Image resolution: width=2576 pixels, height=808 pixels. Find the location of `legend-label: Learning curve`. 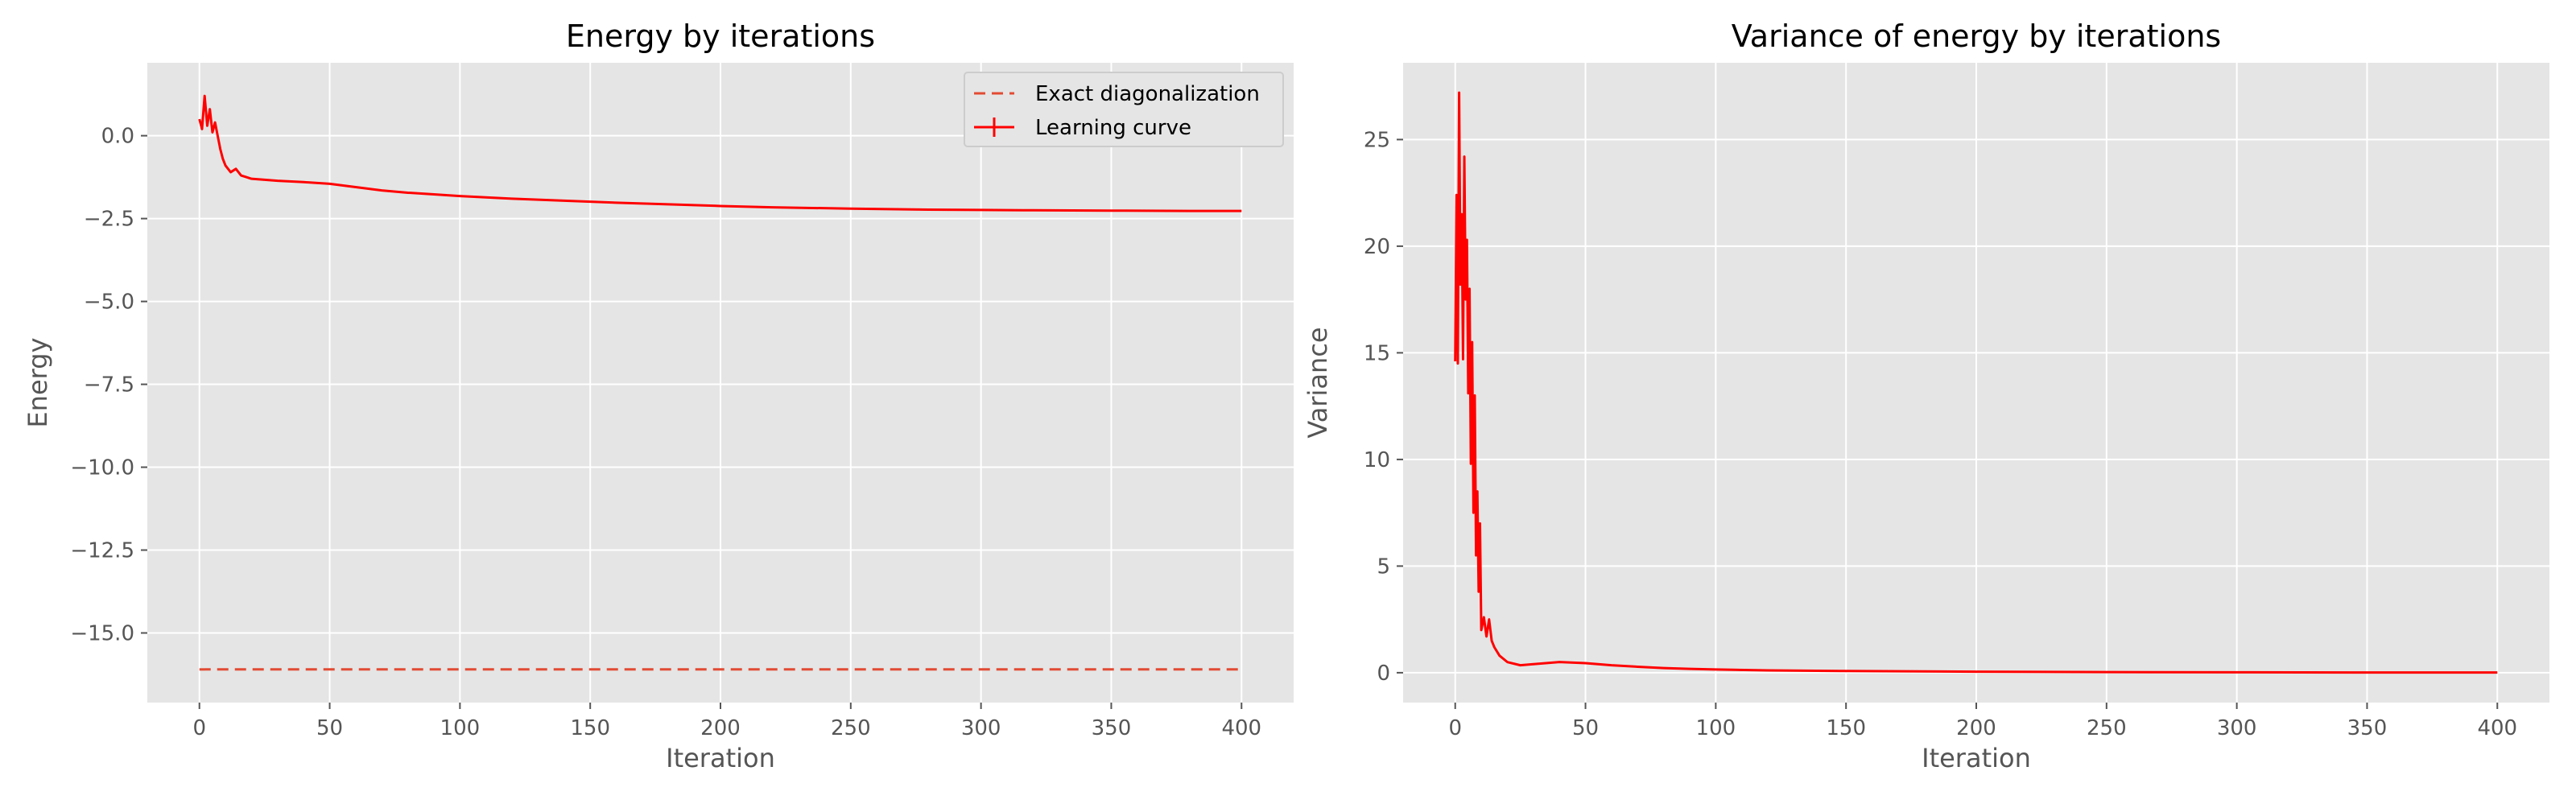

legend-label: Learning curve is located at coordinates (1113, 128).